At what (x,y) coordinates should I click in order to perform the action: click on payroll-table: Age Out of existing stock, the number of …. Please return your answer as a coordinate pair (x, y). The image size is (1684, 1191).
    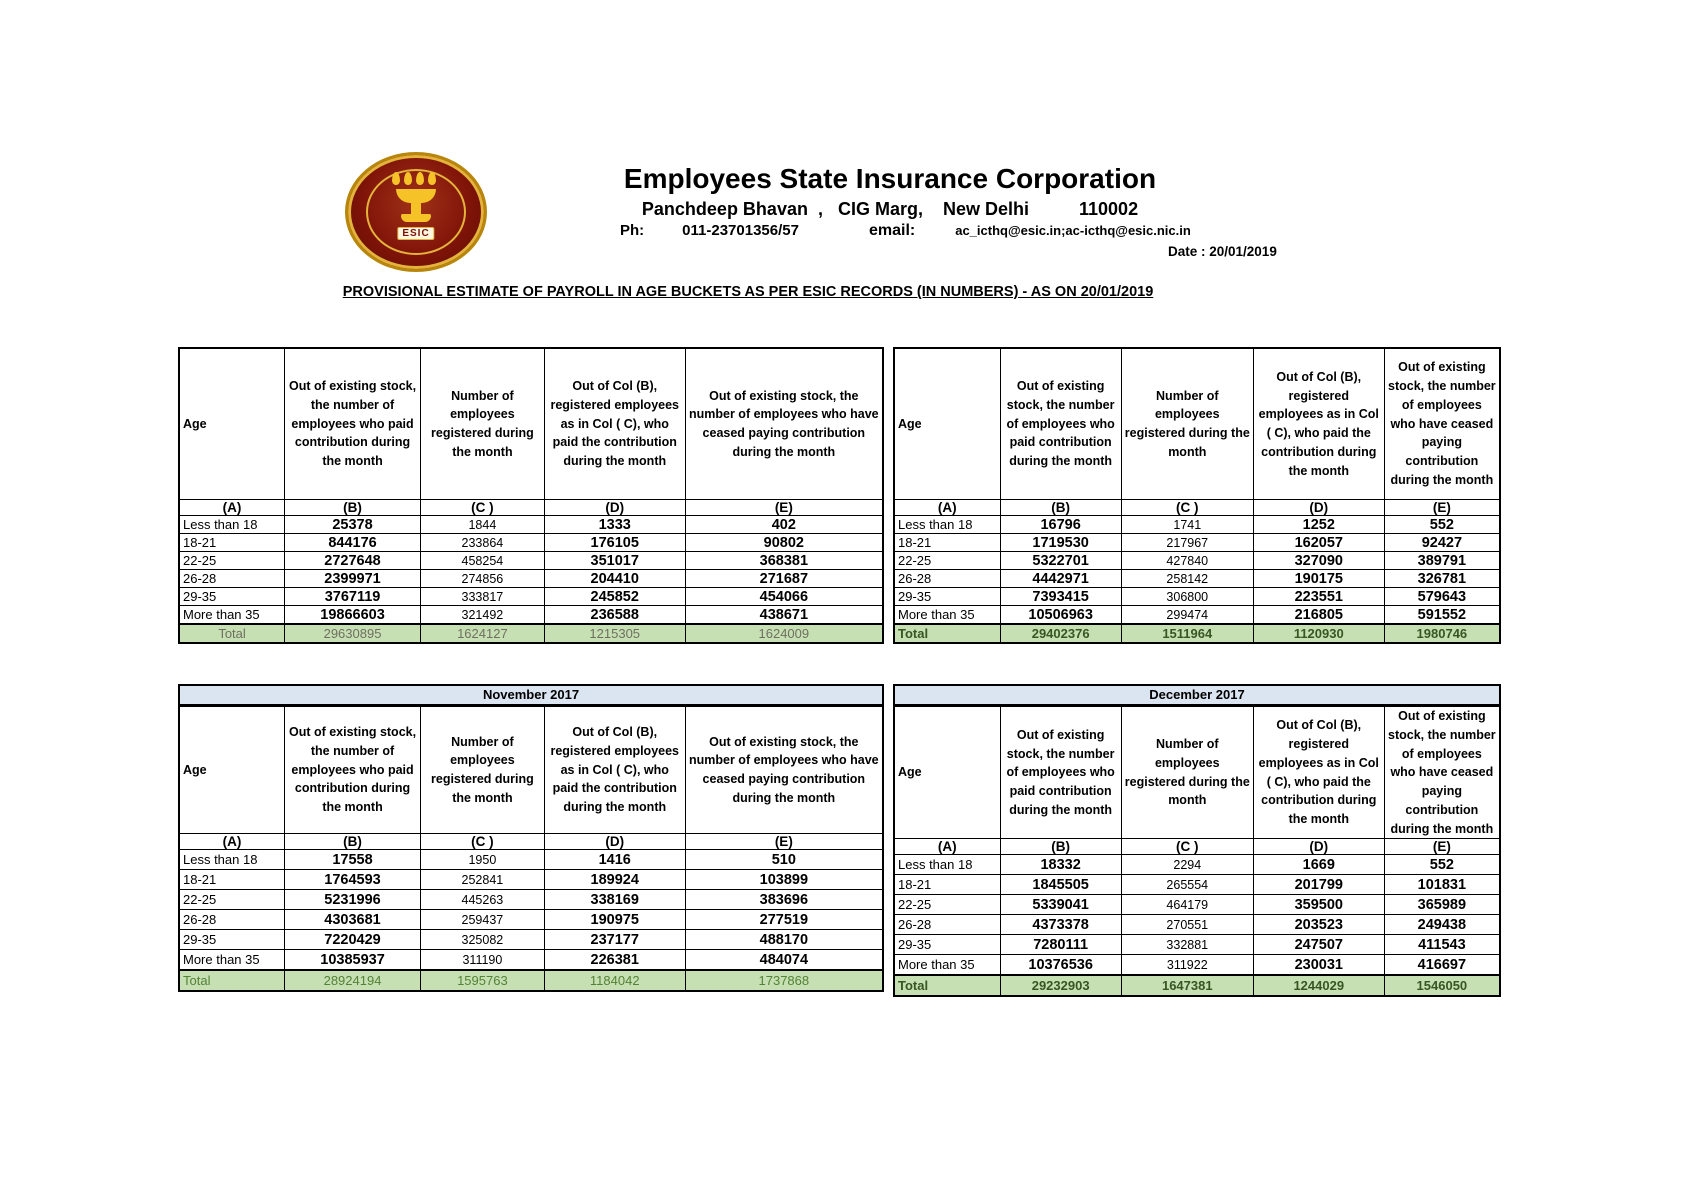
    Looking at the image, I should click on (1197, 851).